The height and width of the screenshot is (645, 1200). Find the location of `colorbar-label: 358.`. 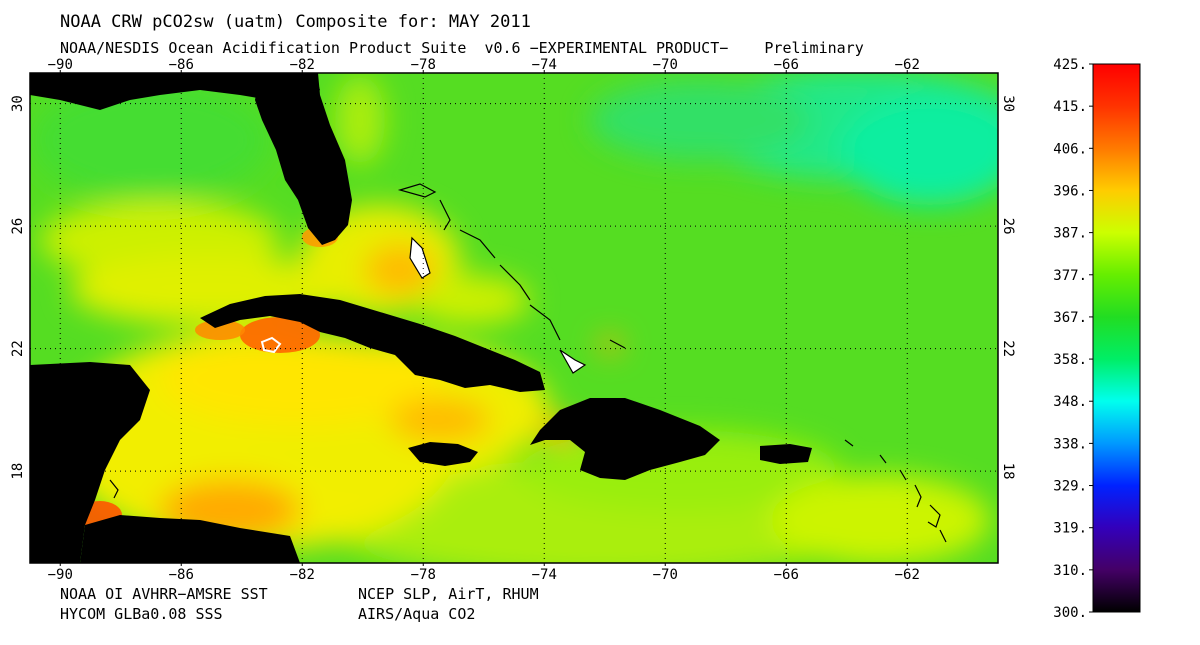

colorbar-label: 358. is located at coordinates (1070, 360).